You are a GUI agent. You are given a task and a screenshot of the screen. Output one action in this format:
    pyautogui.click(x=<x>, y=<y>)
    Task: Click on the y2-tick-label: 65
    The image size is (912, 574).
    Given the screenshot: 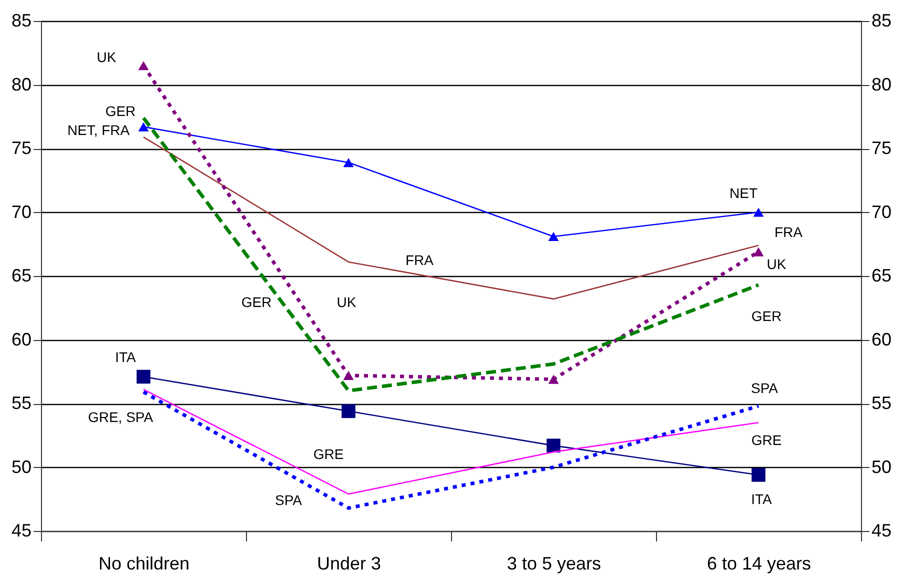 What is the action you would take?
    pyautogui.click(x=882, y=276)
    